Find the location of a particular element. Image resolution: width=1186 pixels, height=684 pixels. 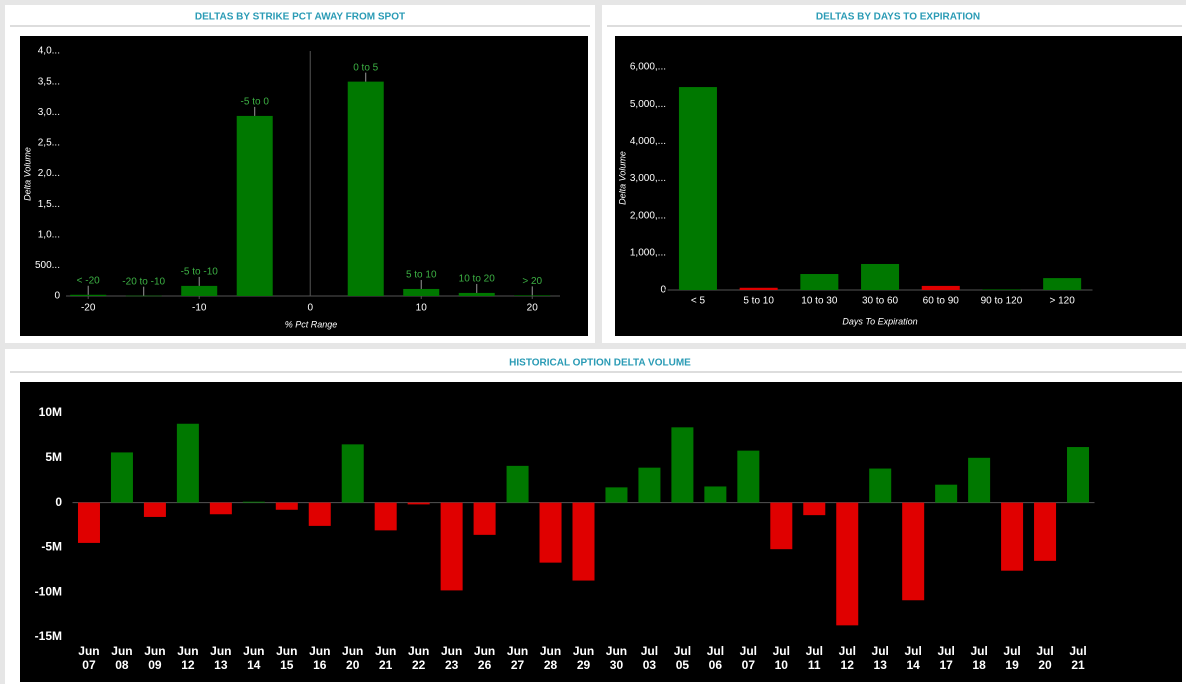

x-tick-label: 5 to 10 is located at coordinates (758, 301).